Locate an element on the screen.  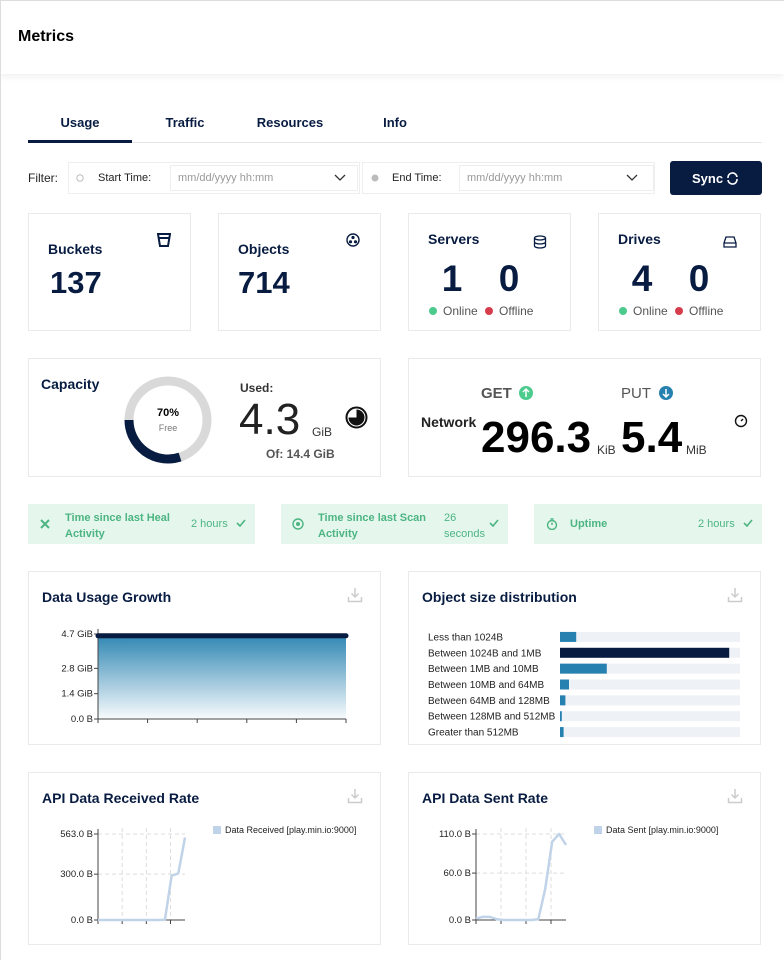
put-unit: MiB is located at coordinates (696, 450).